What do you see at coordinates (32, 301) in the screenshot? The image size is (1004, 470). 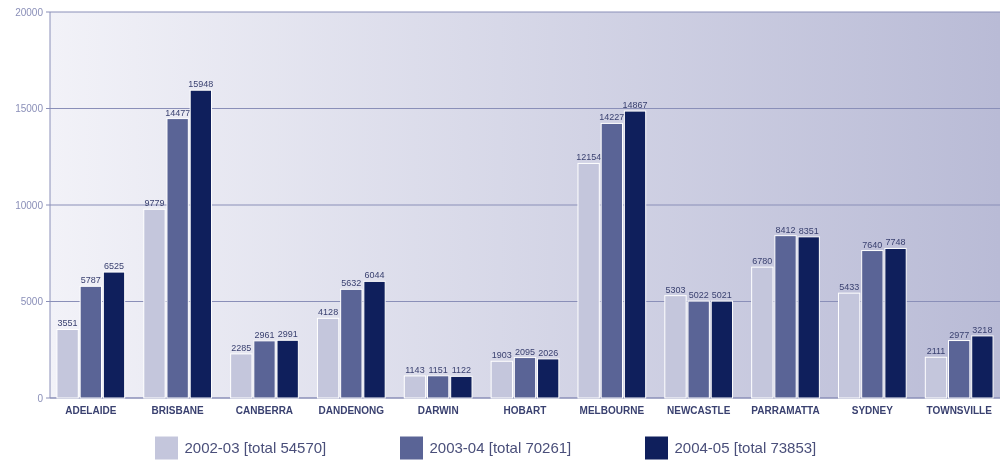 I see `y-tick-label: 5000` at bounding box center [32, 301].